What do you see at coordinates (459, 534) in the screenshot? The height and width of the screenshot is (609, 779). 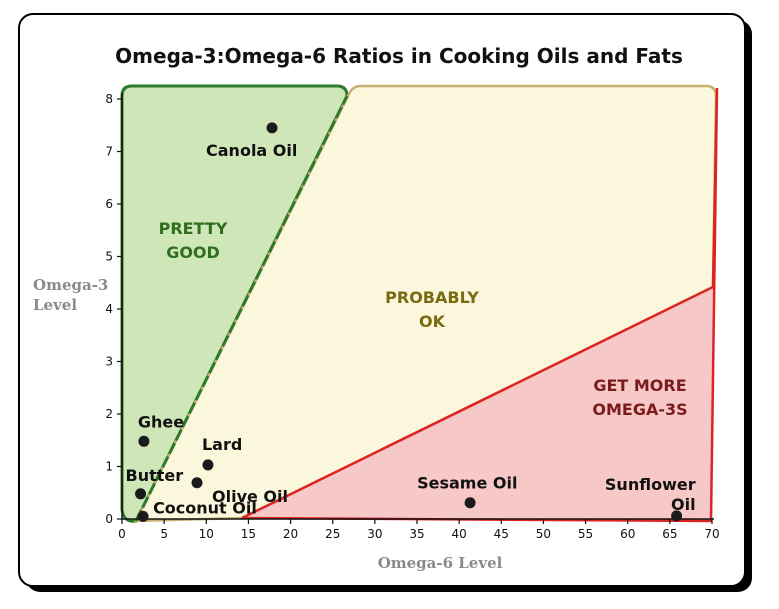 I see `x-tick-label: 40` at bounding box center [459, 534].